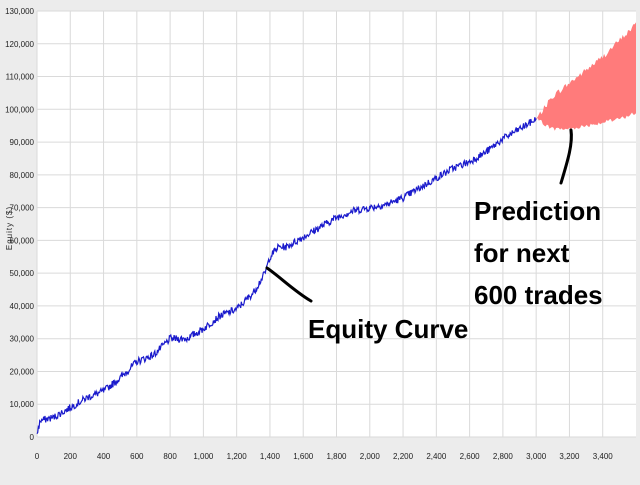 The image size is (640, 485). What do you see at coordinates (22, 142) in the screenshot?
I see `y-tick-label: 90,000` at bounding box center [22, 142].